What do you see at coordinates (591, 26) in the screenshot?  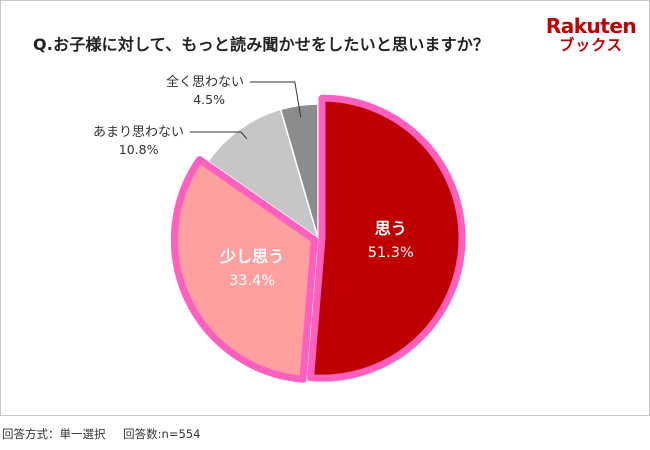 I see `logo-text-top: Rakuten` at bounding box center [591, 26].